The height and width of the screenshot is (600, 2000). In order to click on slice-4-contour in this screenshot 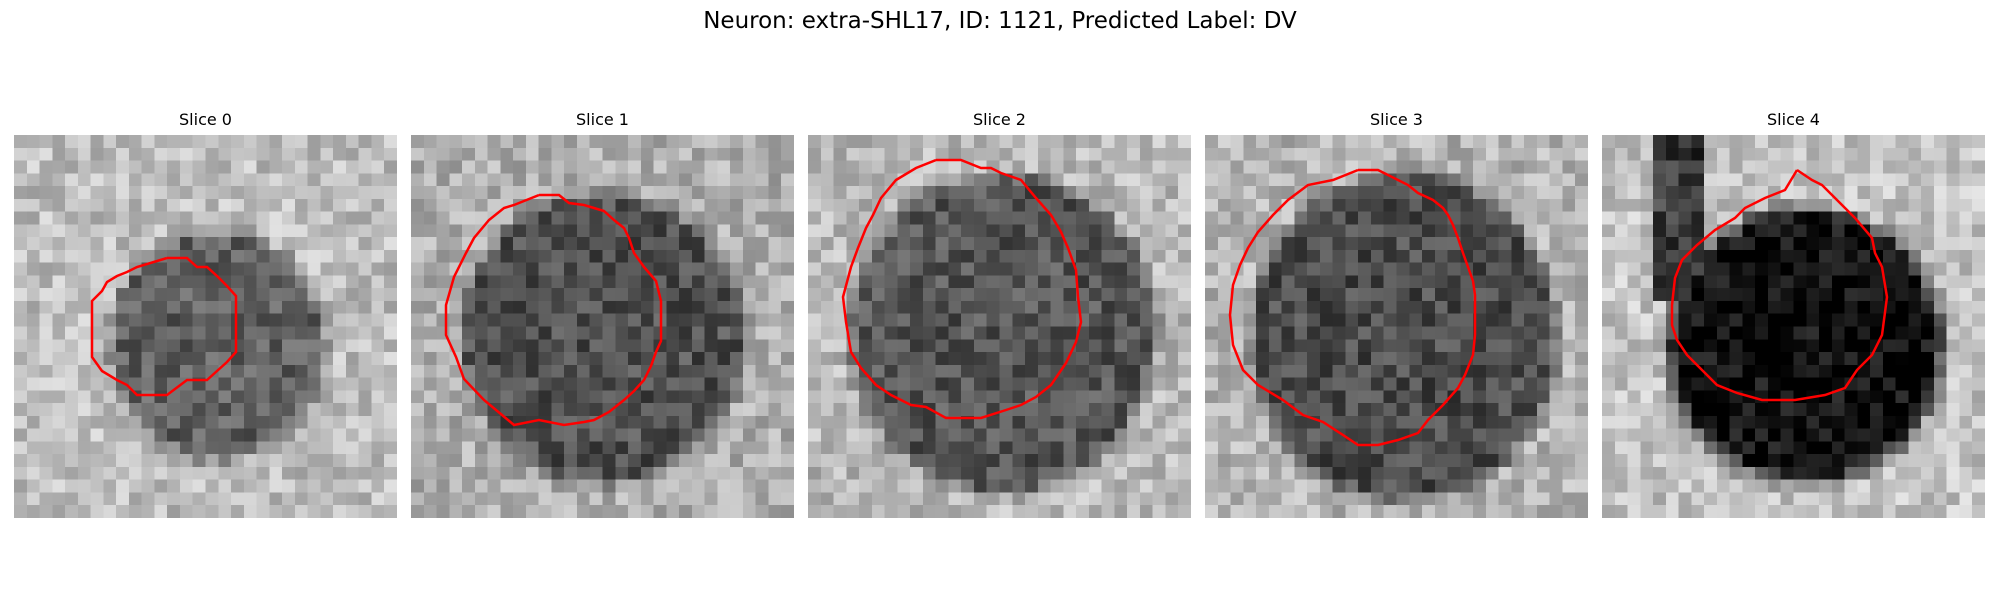, I will do `click(1779, 285)`.